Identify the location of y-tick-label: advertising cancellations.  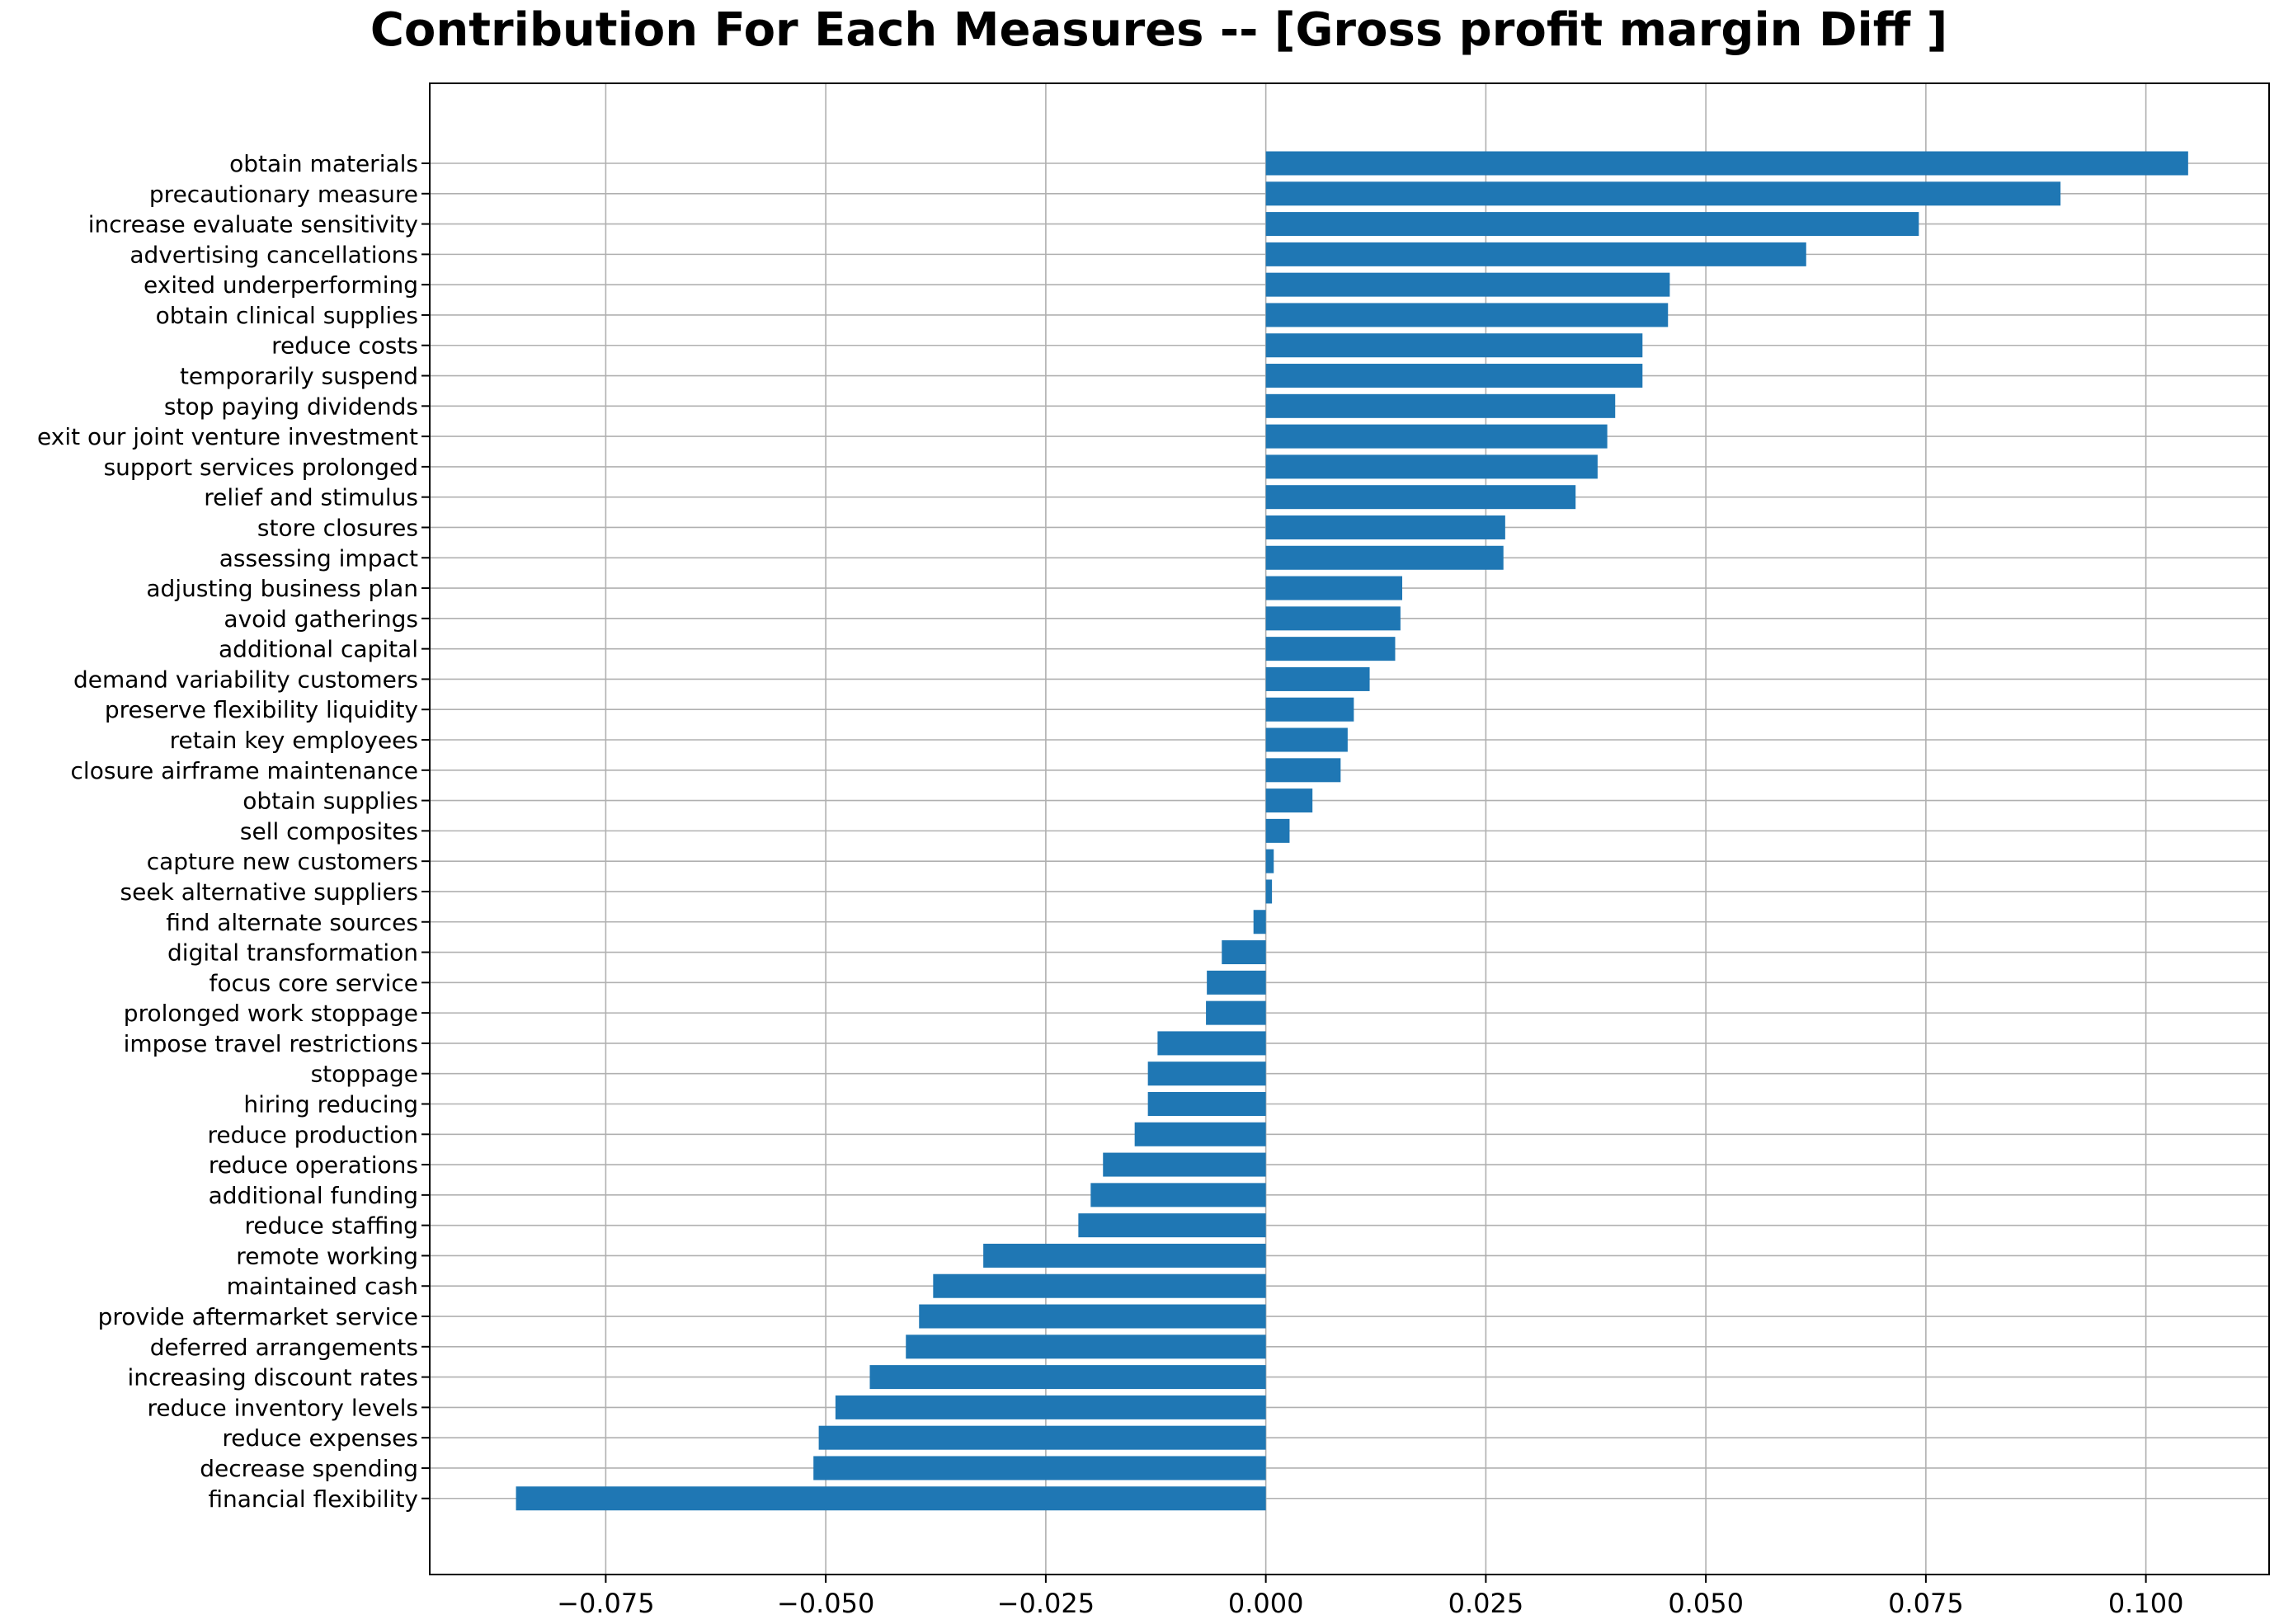
(273, 255).